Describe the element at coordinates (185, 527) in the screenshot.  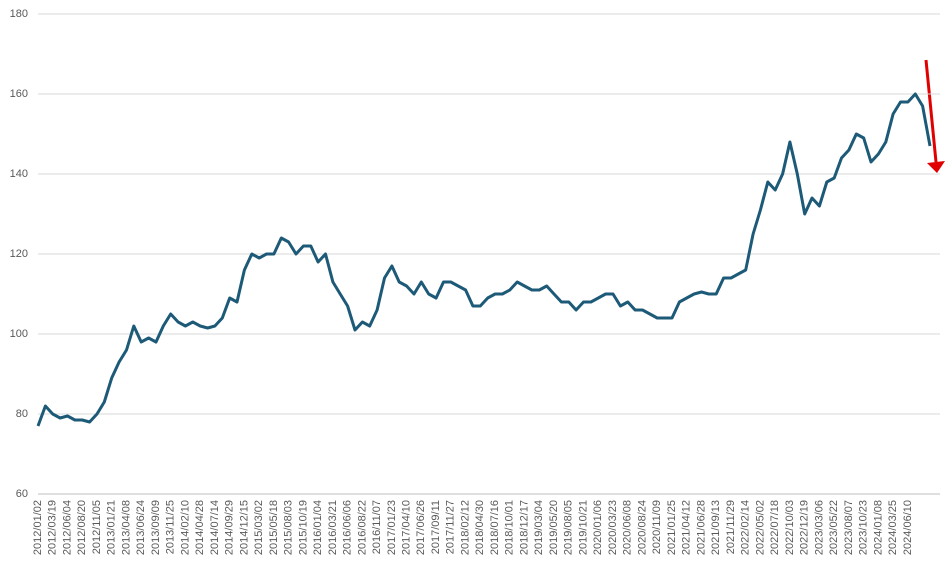
I see `x-tick-label: 2014/02/10` at that location.